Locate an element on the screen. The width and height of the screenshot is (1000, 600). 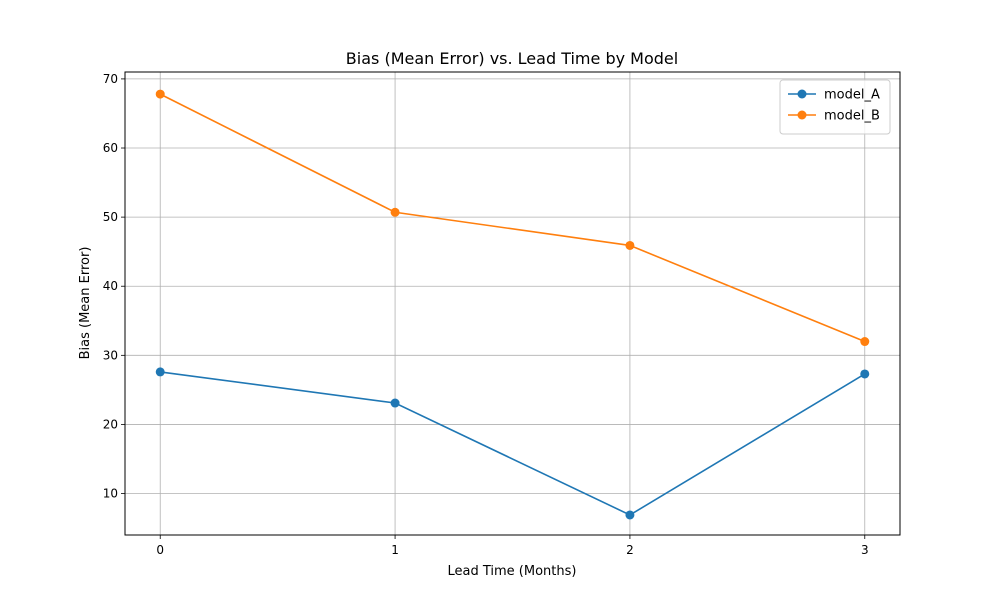
y-tick-label: 40 is located at coordinates (110, 286).